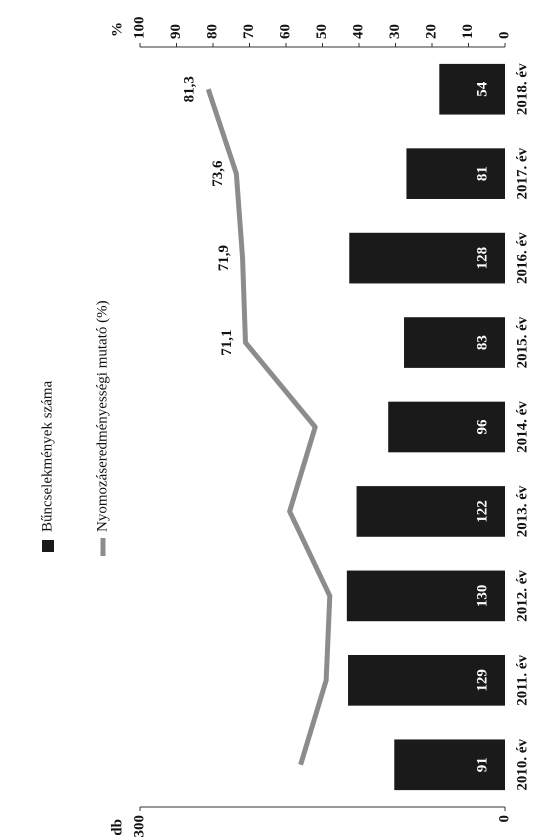  What do you see at coordinates (139, 28) in the screenshot?
I see `y2-tick-label: 100` at bounding box center [139, 28].